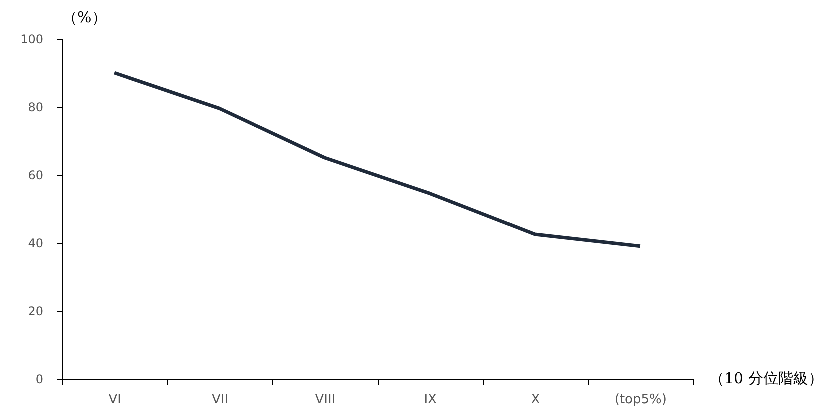  I want to click on x-tick-label: (top5%), so click(640, 400).